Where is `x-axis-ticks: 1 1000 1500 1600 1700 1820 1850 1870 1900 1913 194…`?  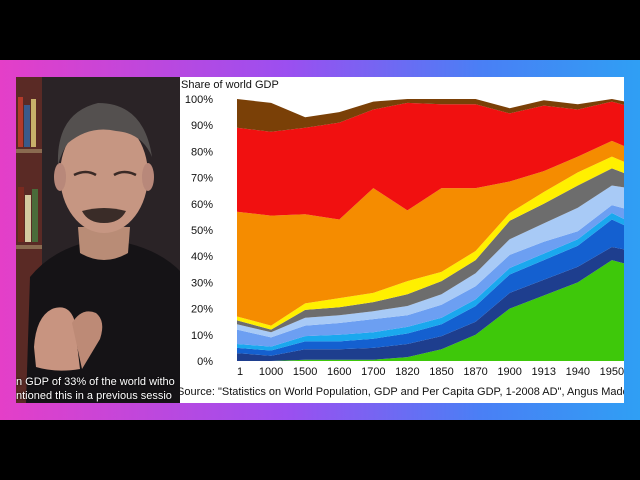 x-axis-ticks: 1 1000 1500 1600 1700 1820 1850 1870 1900 1913 194… is located at coordinates (430, 372).